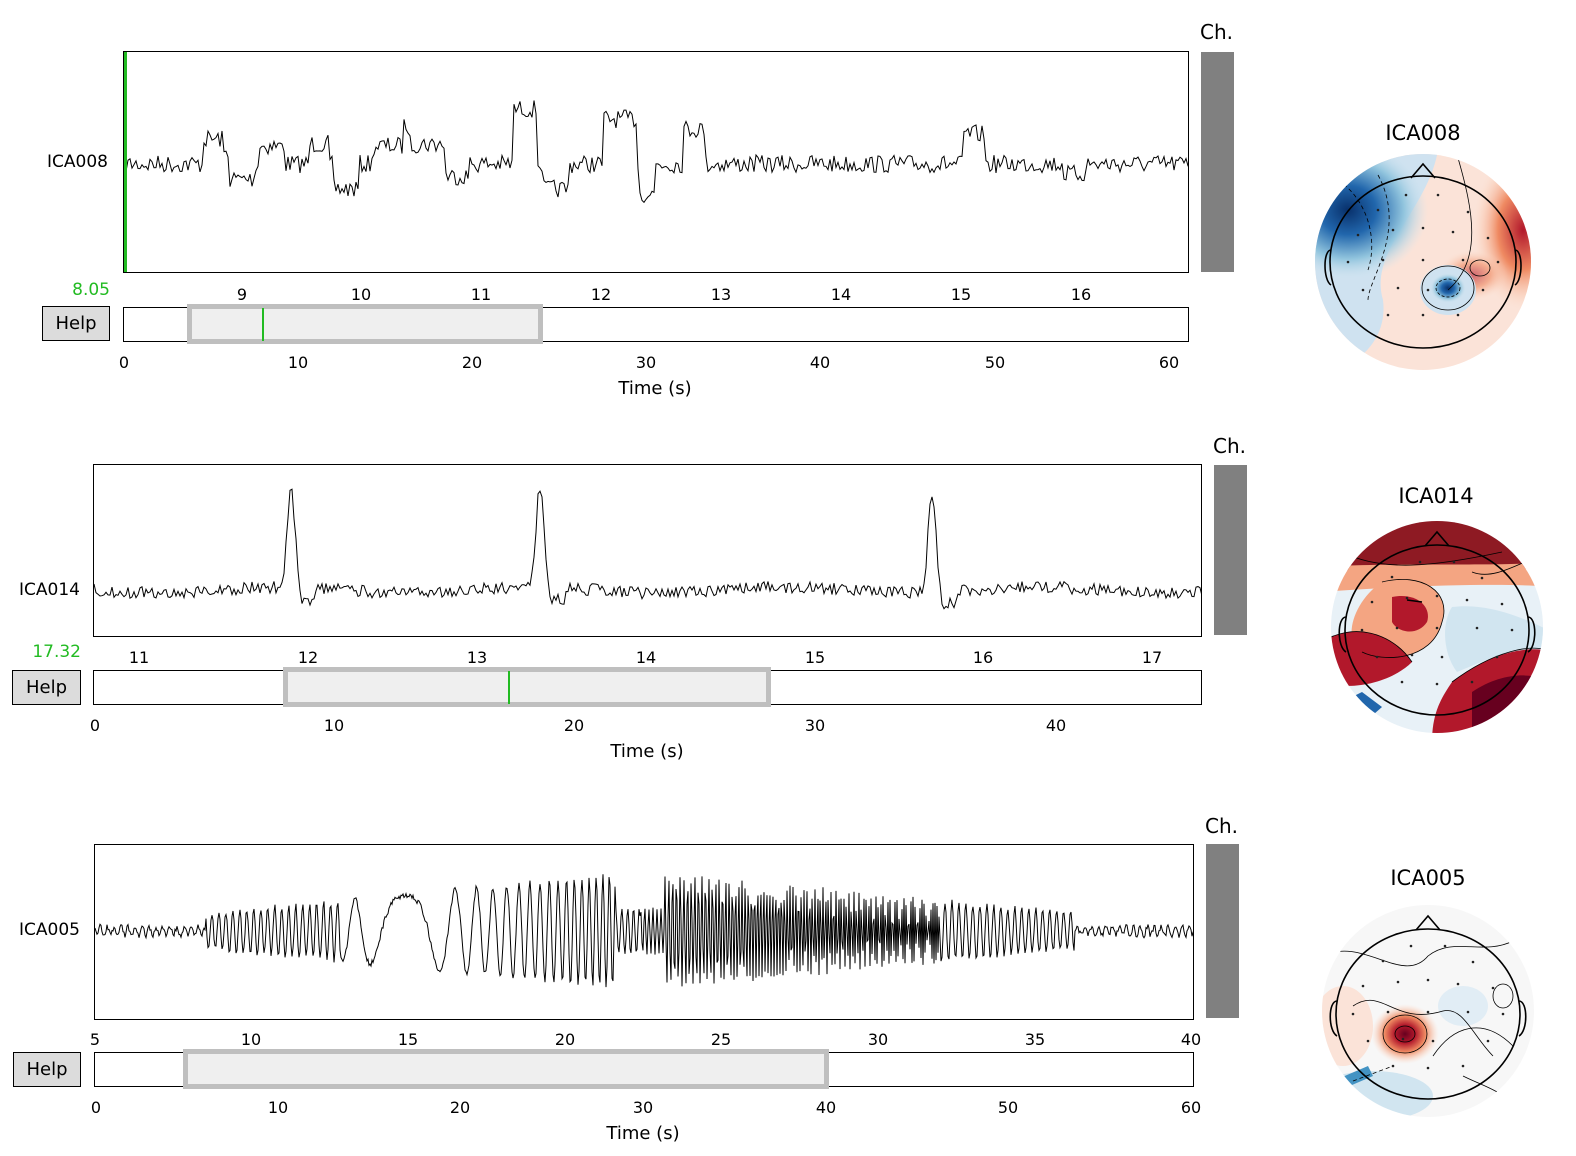  I want to click on upper-tick: 30, so click(878, 1039).